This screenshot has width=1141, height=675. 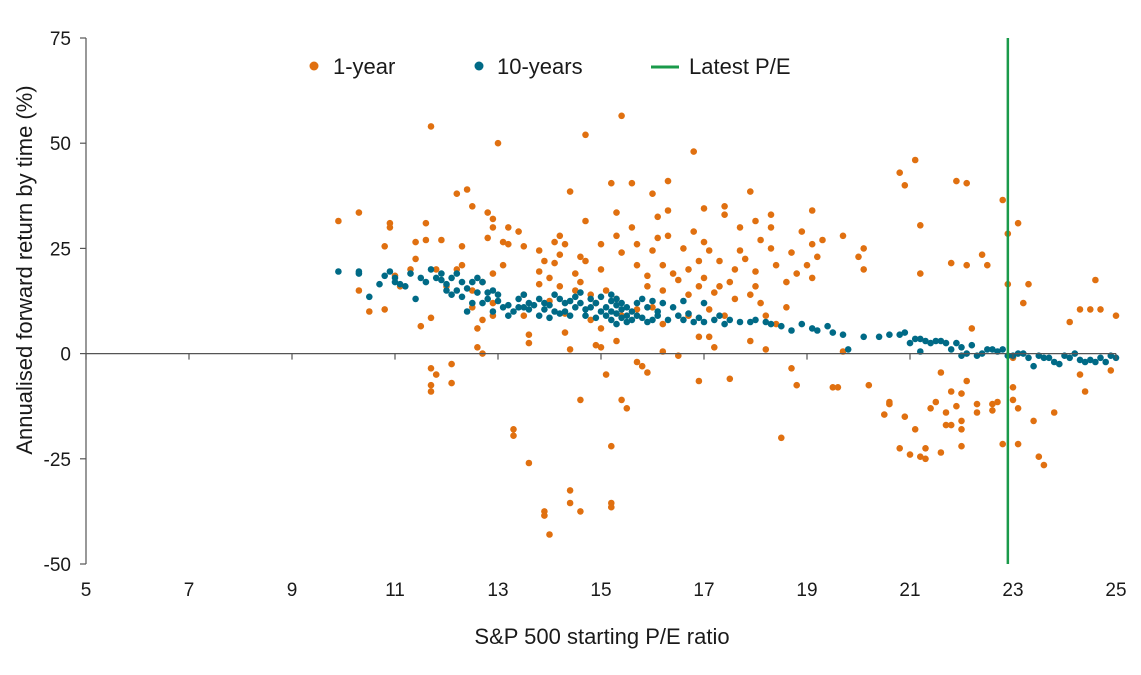 What do you see at coordinates (65, 302) in the screenshot?
I see `y-ticks: 75 50 25 0 -25 -50` at bounding box center [65, 302].